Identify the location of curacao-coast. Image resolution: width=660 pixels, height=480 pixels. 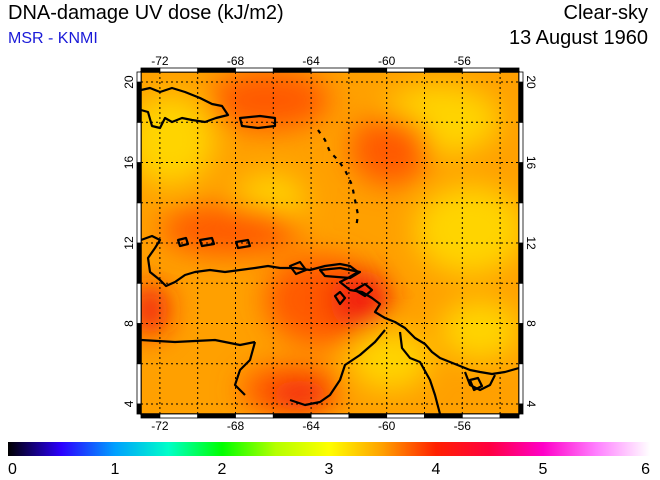
(207, 242).